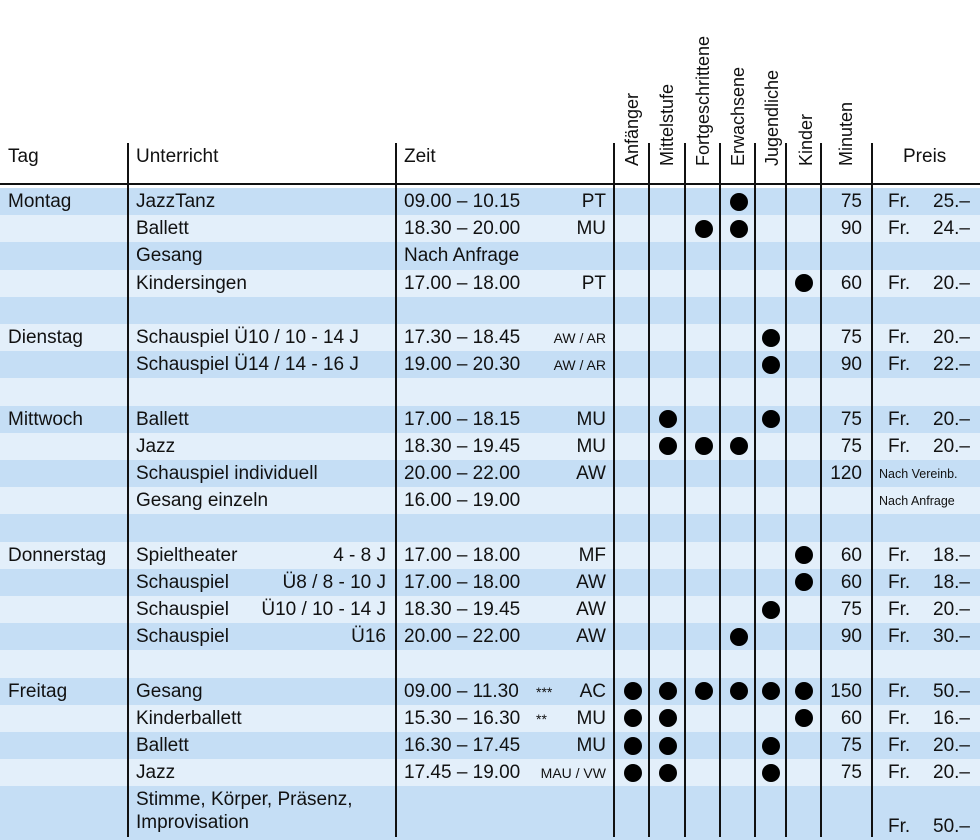 This screenshot has width=980, height=840. What do you see at coordinates (462, 745) in the screenshot?
I see `course-time: 16.30 – 17.45` at bounding box center [462, 745].